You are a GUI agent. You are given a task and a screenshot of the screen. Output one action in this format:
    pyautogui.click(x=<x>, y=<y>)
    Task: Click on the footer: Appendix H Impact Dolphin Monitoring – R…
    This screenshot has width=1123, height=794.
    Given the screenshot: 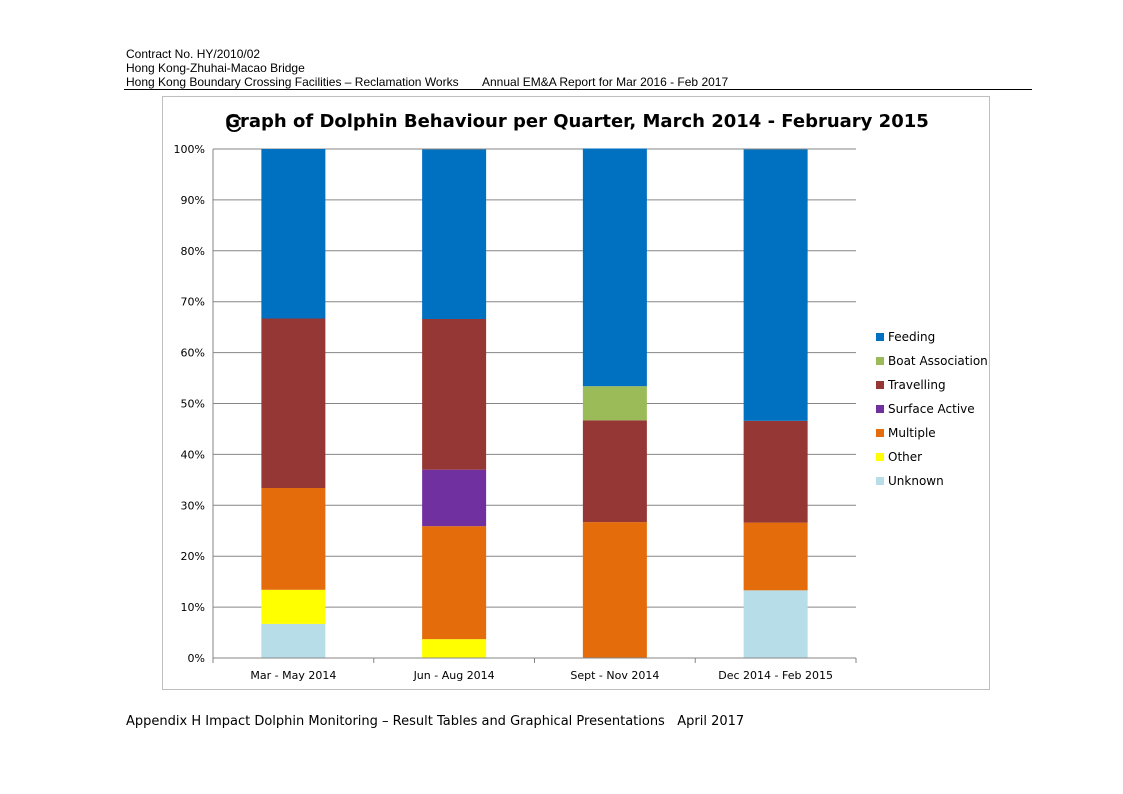 What is the action you would take?
    pyautogui.click(x=435, y=721)
    